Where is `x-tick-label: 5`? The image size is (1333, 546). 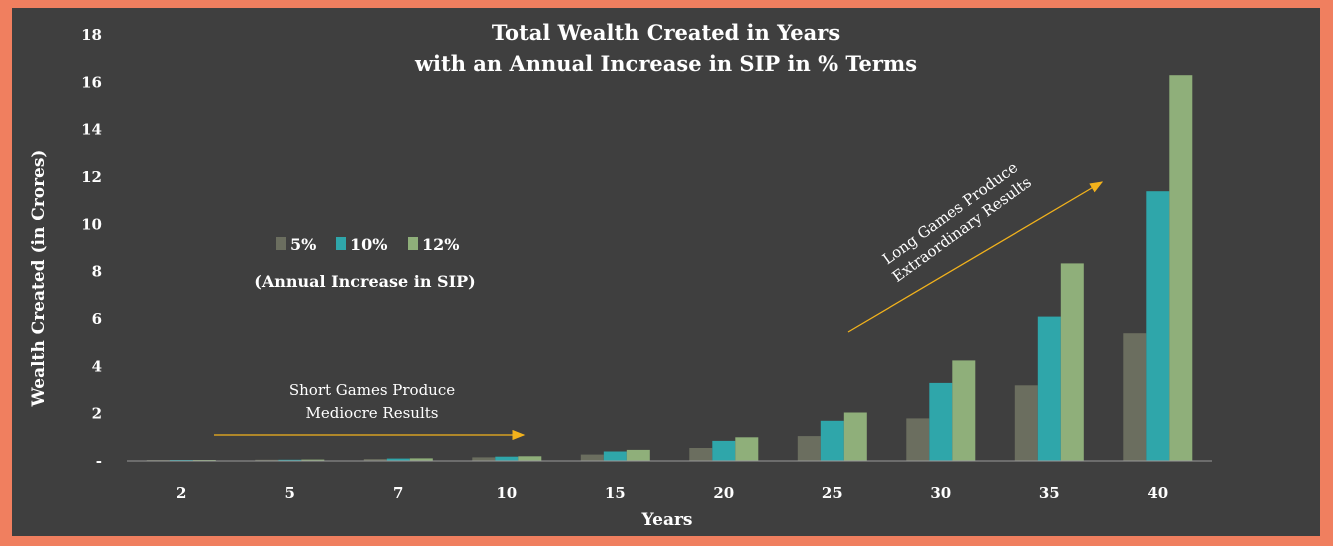
x-tick-label: 5 is located at coordinates (290, 493).